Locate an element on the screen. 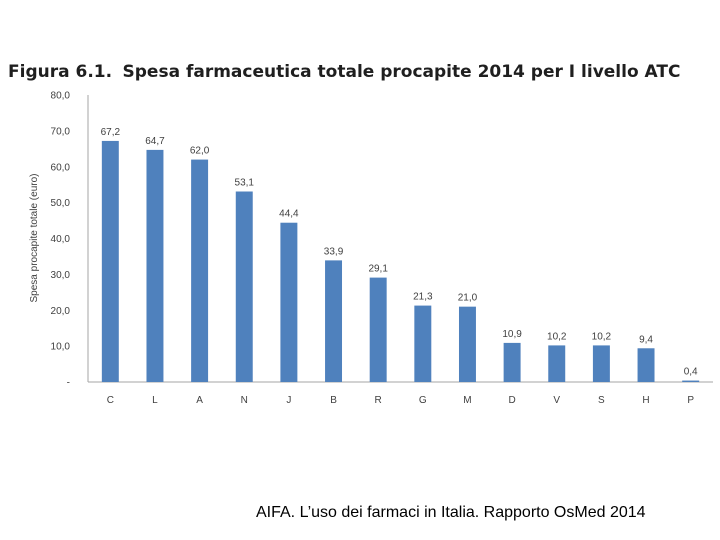  chart-title-prefix: Figura 6.1. is located at coordinates (60, 72).